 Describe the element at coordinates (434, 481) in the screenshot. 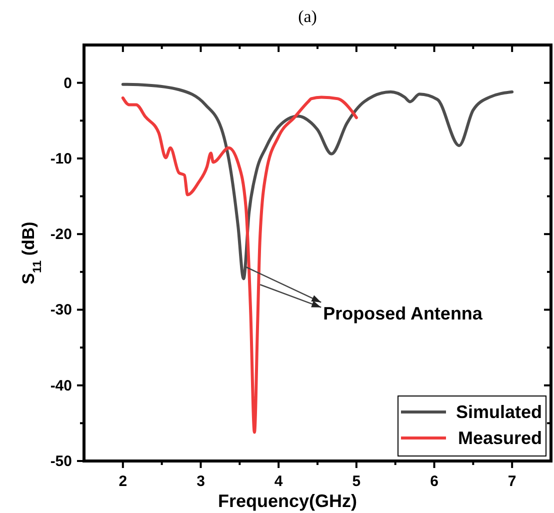

I see `x-tick-label: 6` at that location.